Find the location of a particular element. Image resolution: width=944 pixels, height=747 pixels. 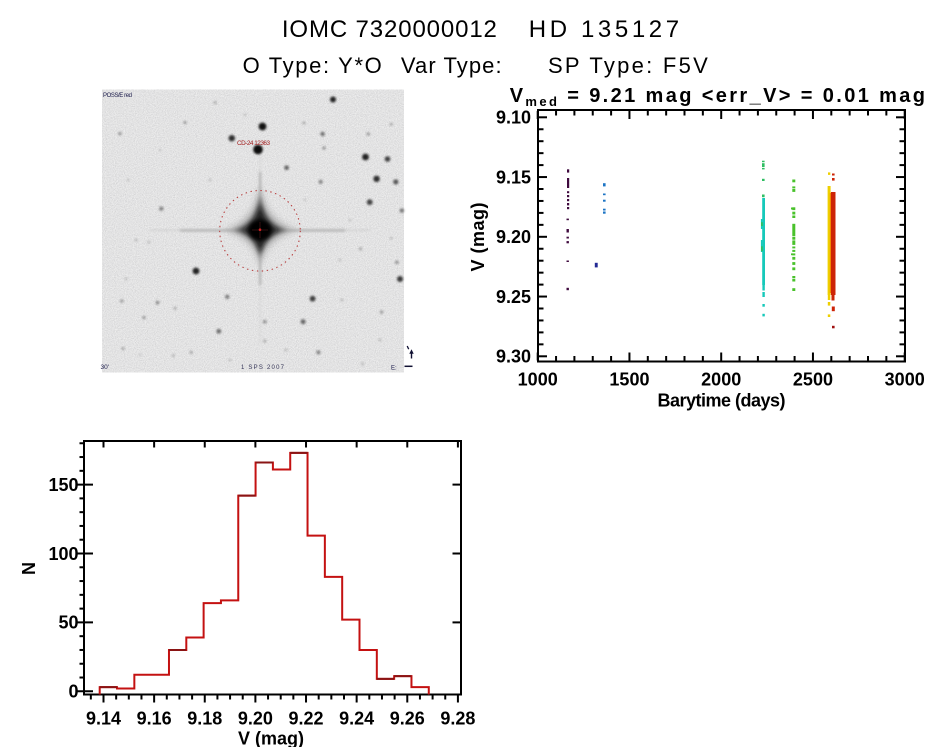

svg-text: 9.24 is located at coordinates (356, 719).